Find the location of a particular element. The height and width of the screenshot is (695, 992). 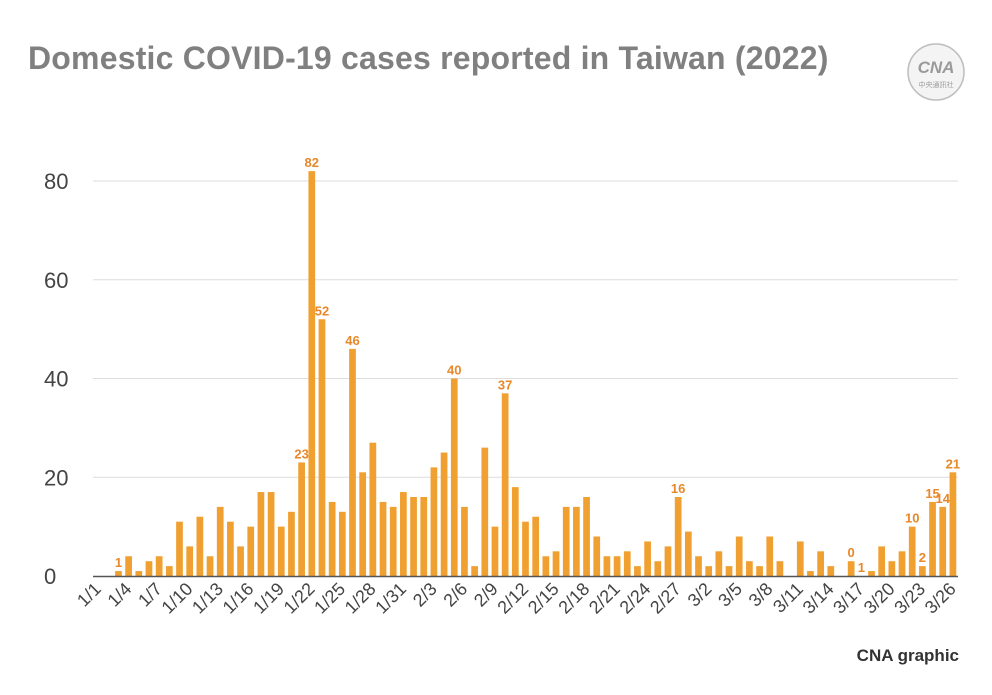

source-credit: CNA graphic is located at coordinates (907, 655).